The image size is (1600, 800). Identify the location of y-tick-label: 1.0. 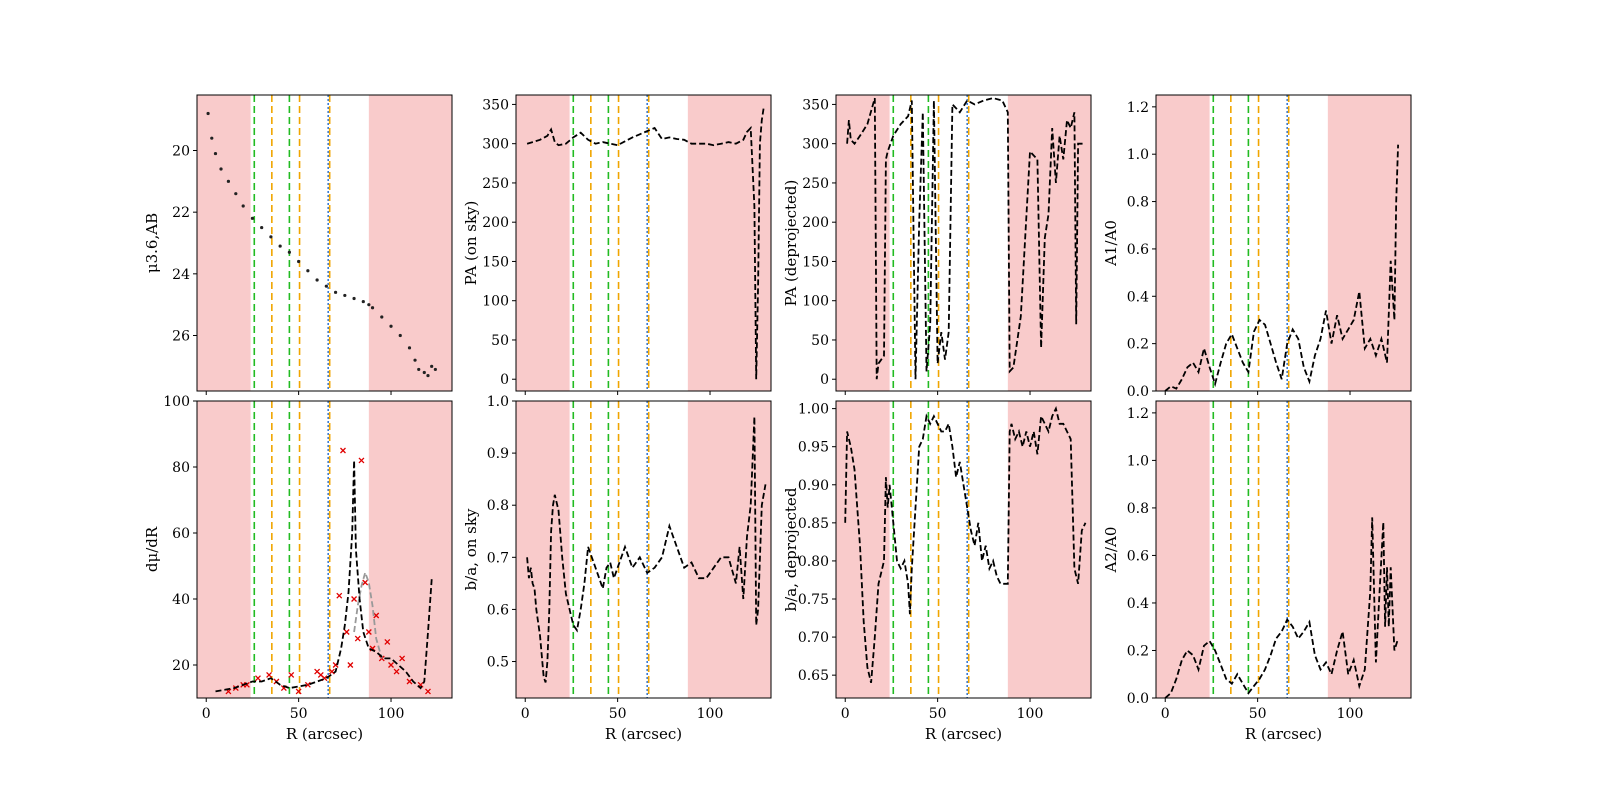
(1138, 155).